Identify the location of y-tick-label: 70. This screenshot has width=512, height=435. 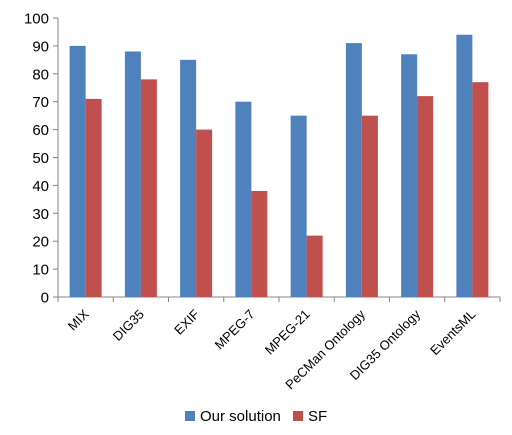
(40, 102).